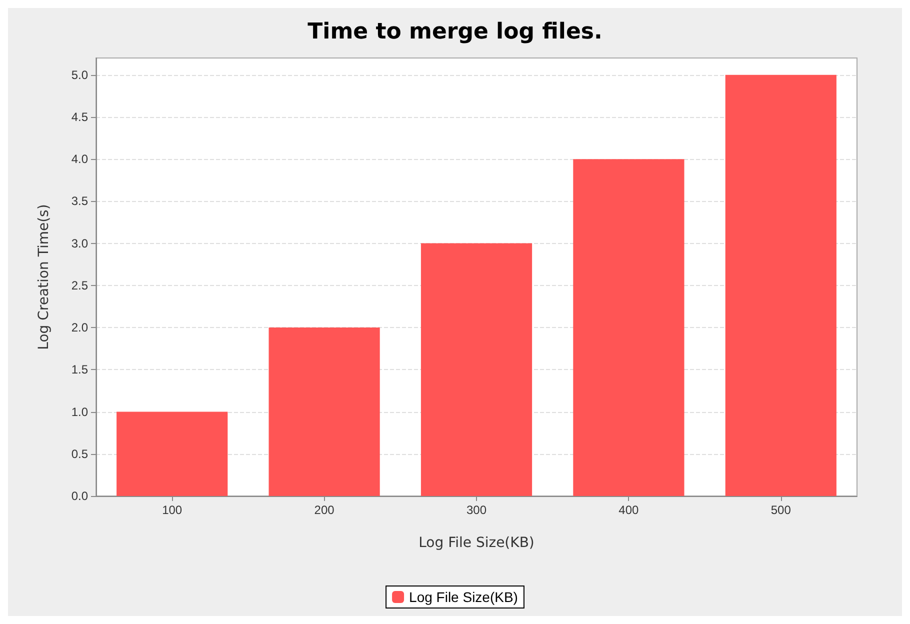 Image resolution: width=910 pixels, height=624 pixels. What do you see at coordinates (781, 510) in the screenshot?
I see `x-tick-label: 500` at bounding box center [781, 510].